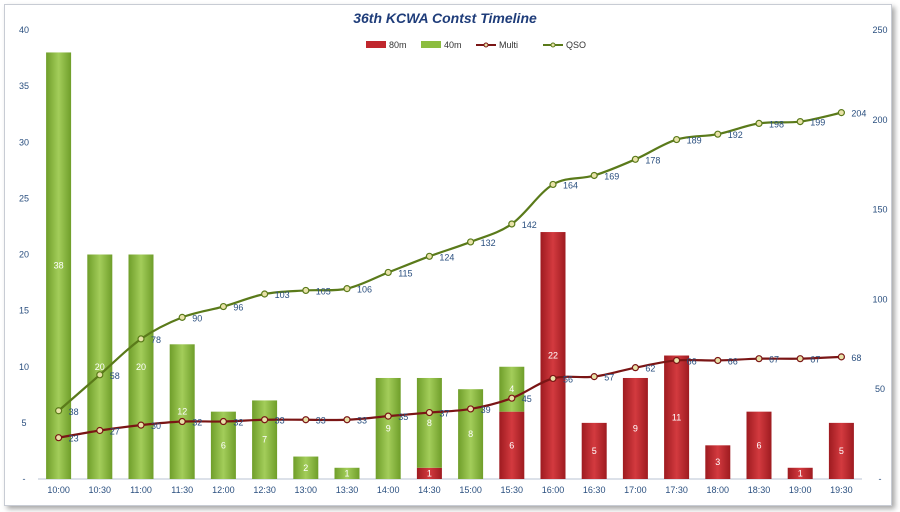 This screenshot has width=900, height=512. What do you see at coordinates (841, 490) in the screenshot?
I see `x-axis-tick-label: 19:30` at bounding box center [841, 490].